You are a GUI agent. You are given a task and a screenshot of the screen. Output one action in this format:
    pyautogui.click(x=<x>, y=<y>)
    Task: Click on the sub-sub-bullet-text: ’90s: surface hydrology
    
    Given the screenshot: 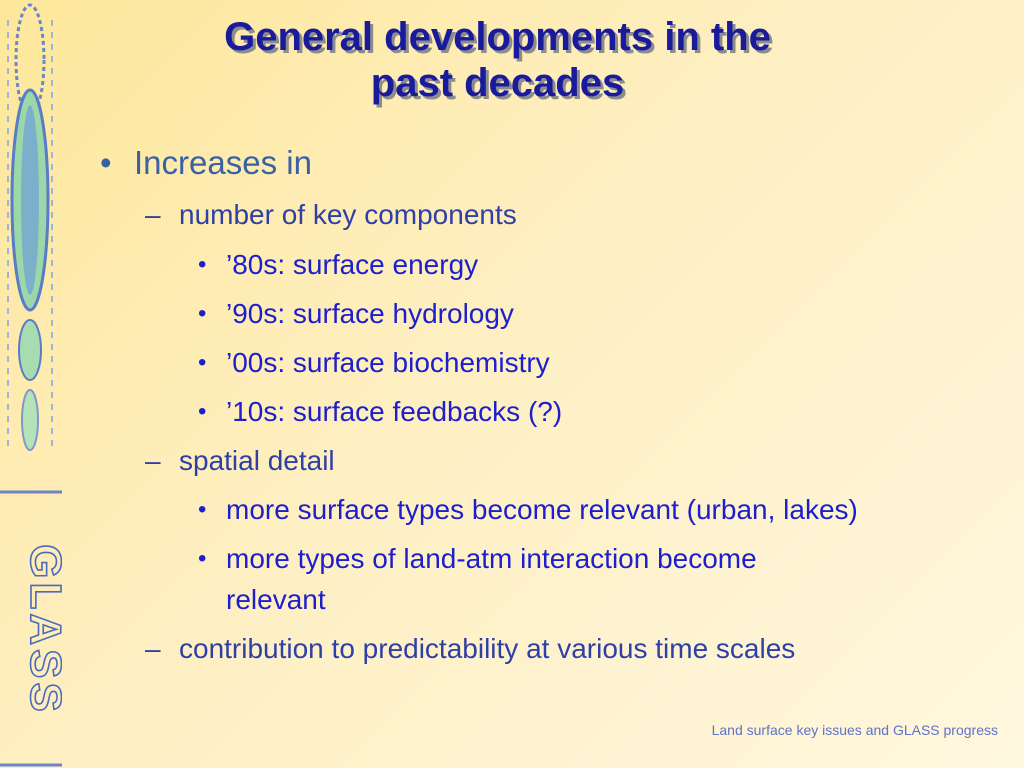 What is the action you would take?
    pyautogui.click(x=370, y=313)
    